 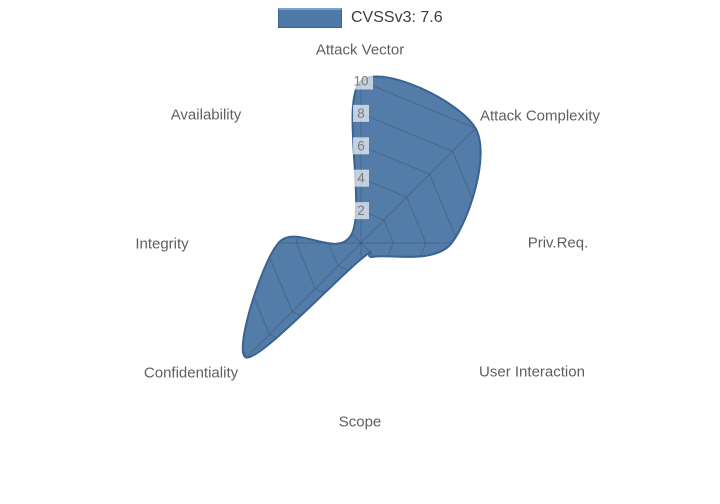 What do you see at coordinates (532, 372) in the screenshot?
I see `axis-label-user-interaction: User Interaction` at bounding box center [532, 372].